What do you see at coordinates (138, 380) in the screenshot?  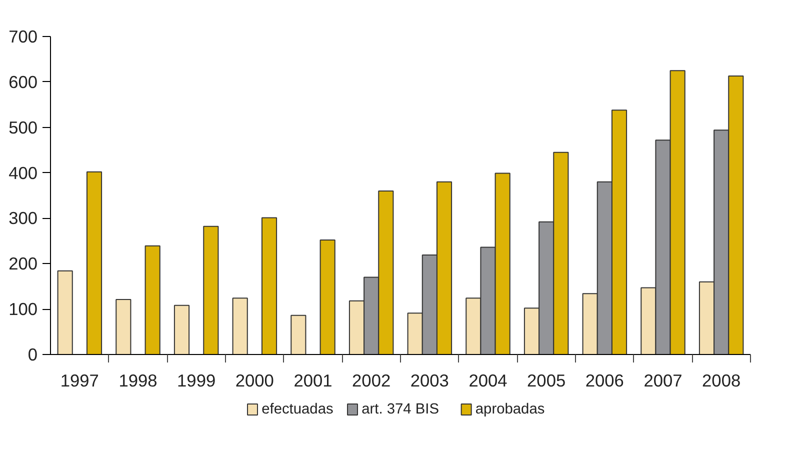 I see `x-tick-label: 1998` at bounding box center [138, 380].